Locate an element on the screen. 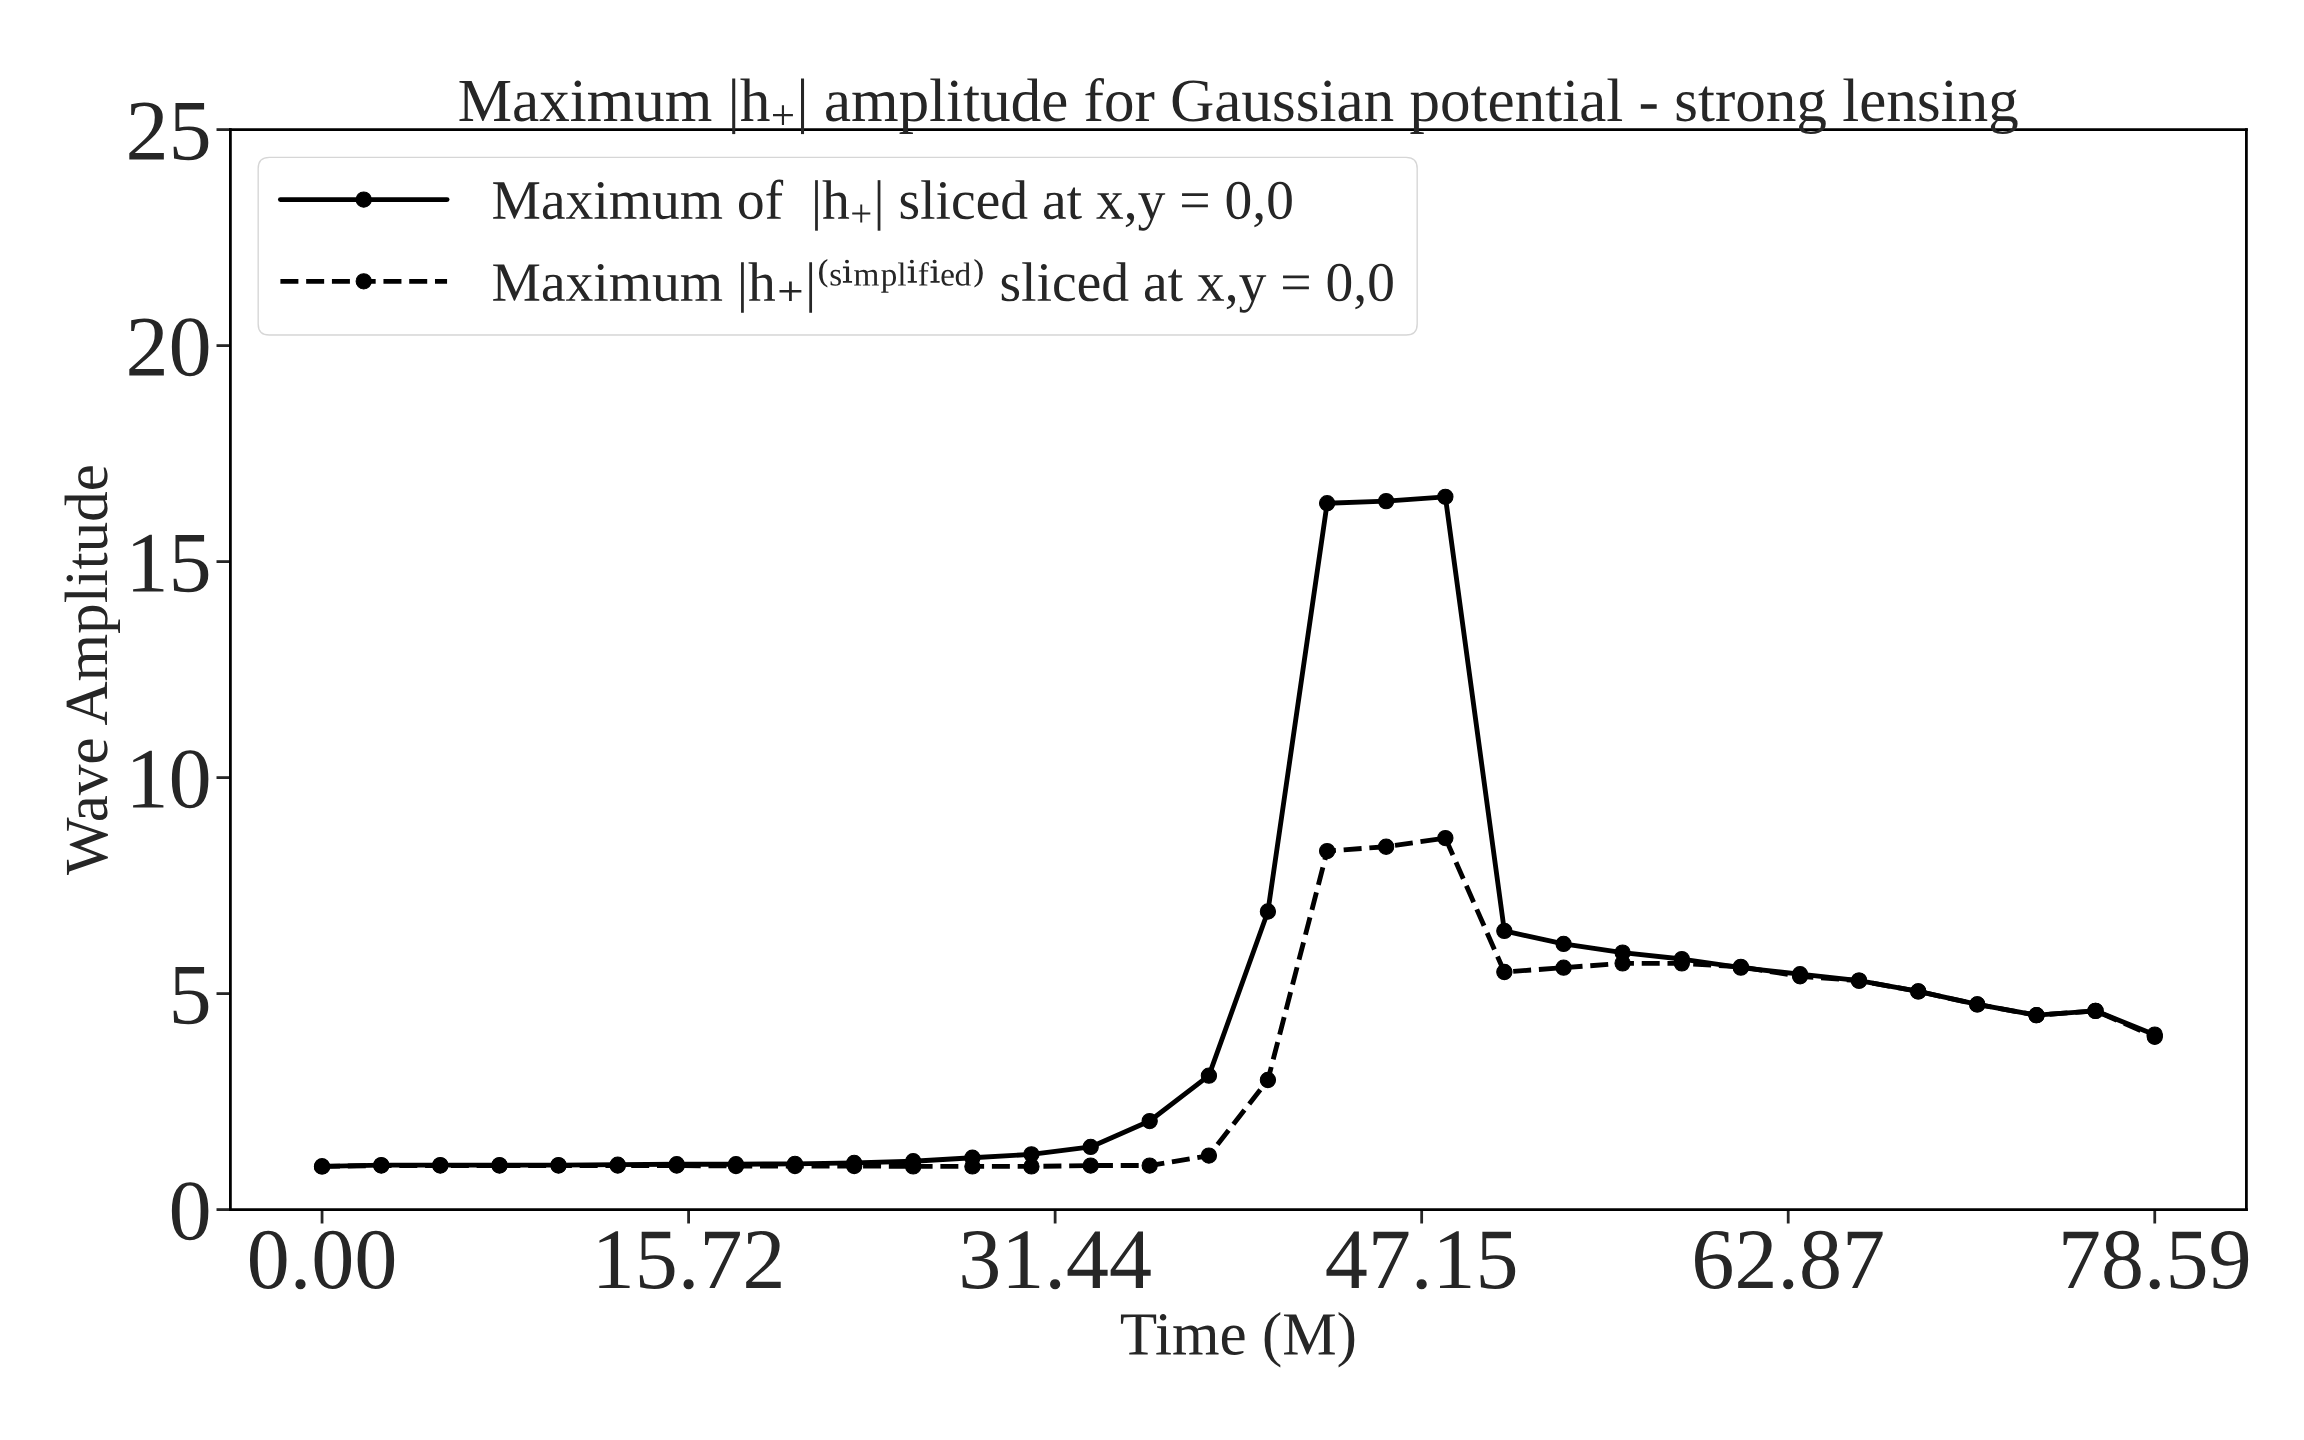  y-tick-label: 10 is located at coordinates (171, 779).